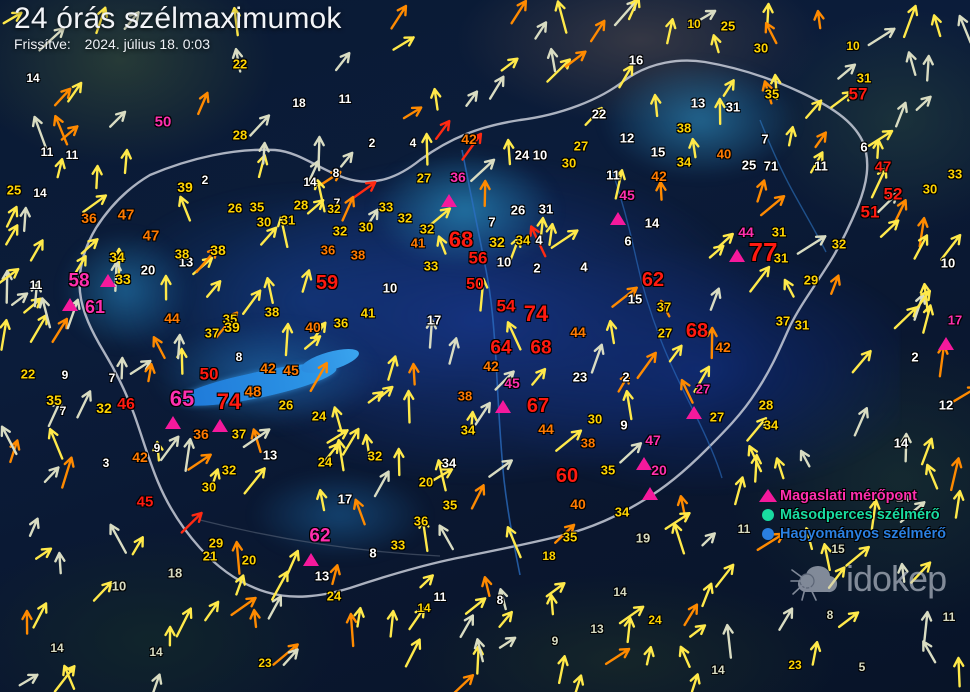 The image size is (970, 692). What do you see at coordinates (398, 545) in the screenshot?
I see `station-value-label: 33` at bounding box center [398, 545].